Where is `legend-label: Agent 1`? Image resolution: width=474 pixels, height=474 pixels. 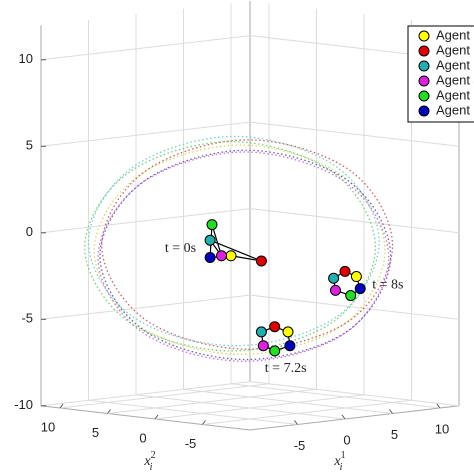
legend-label: Agent 1 is located at coordinates (455, 34).